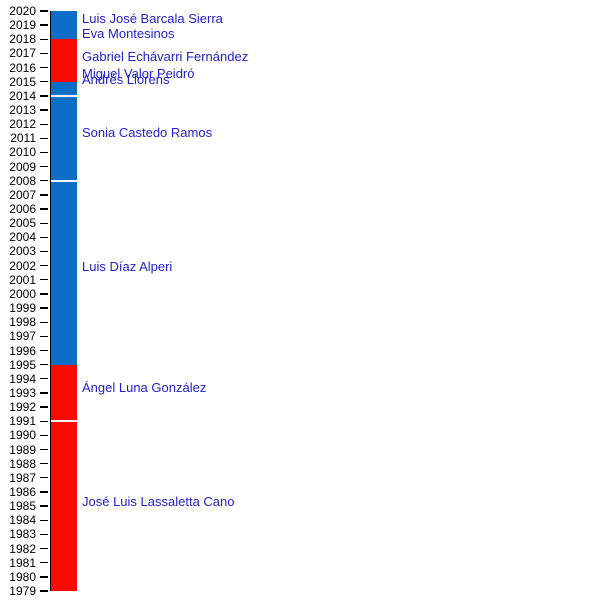 This screenshot has width=600, height=600. What do you see at coordinates (22, 364) in the screenshot?
I see `year-axis-label: 1995` at bounding box center [22, 364].